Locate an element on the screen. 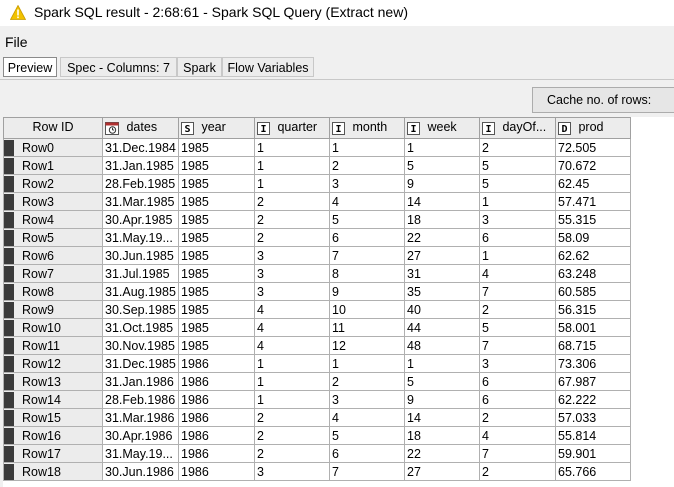  table-row: Row16 30.Apr.1986 1986 2 5 18 4 55.814 is located at coordinates (317, 435).